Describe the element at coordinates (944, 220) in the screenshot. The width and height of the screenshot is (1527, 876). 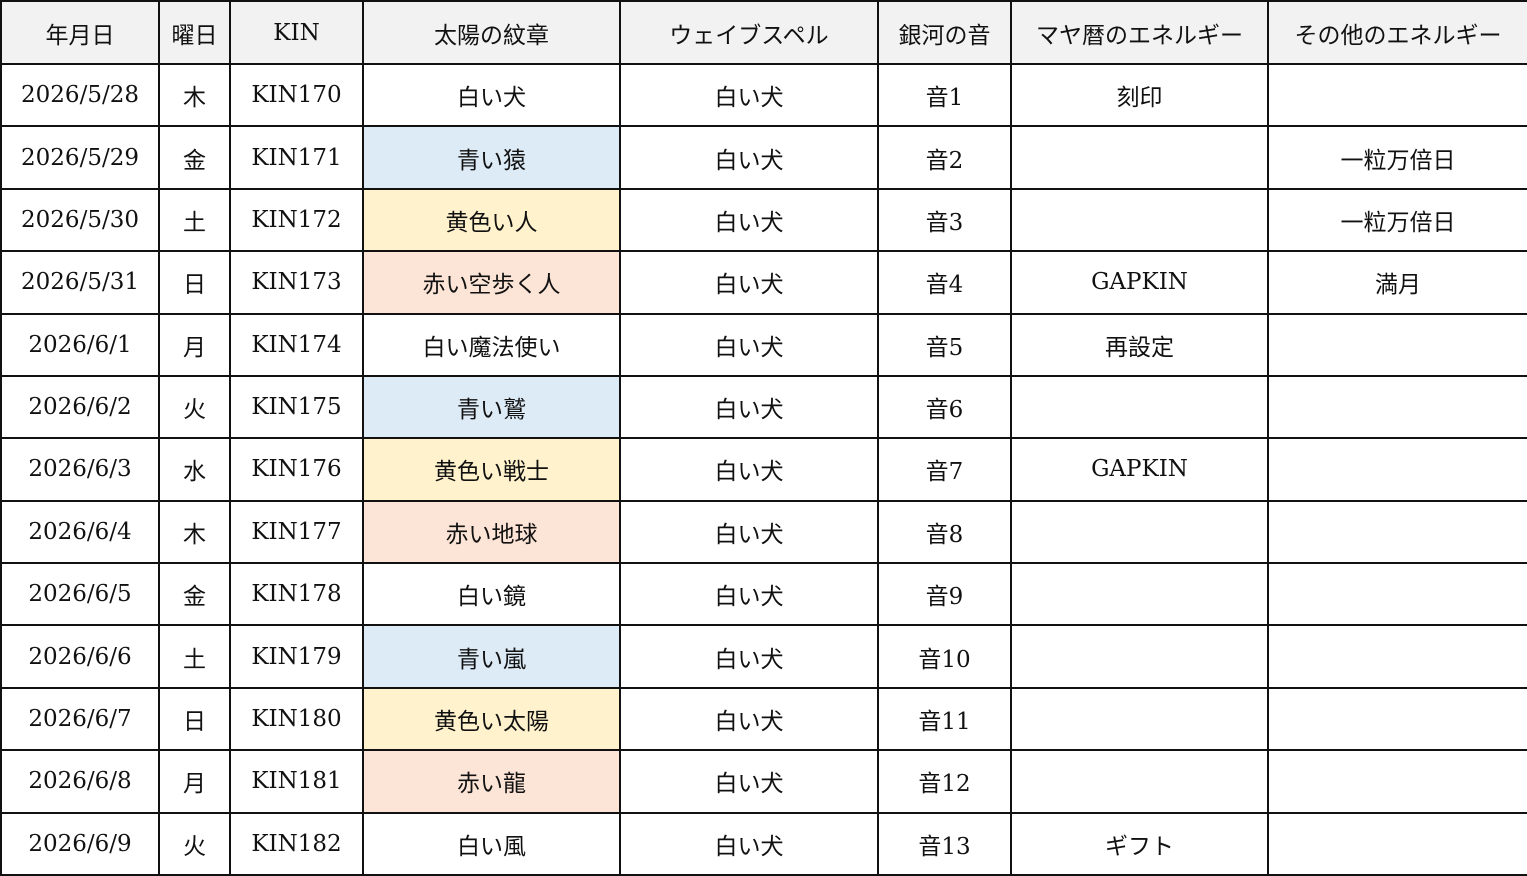
I see `tone-cell: 音3` at that location.